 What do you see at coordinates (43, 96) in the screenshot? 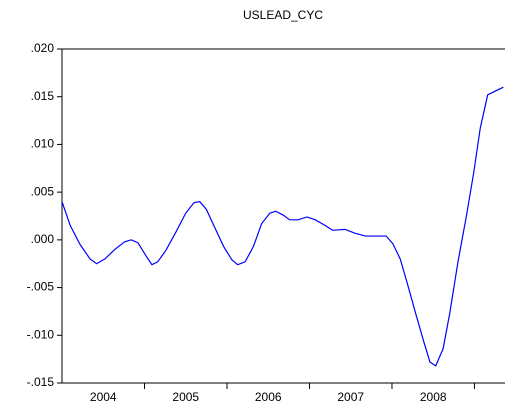
I see `y-tick-label: .015` at bounding box center [43, 96].